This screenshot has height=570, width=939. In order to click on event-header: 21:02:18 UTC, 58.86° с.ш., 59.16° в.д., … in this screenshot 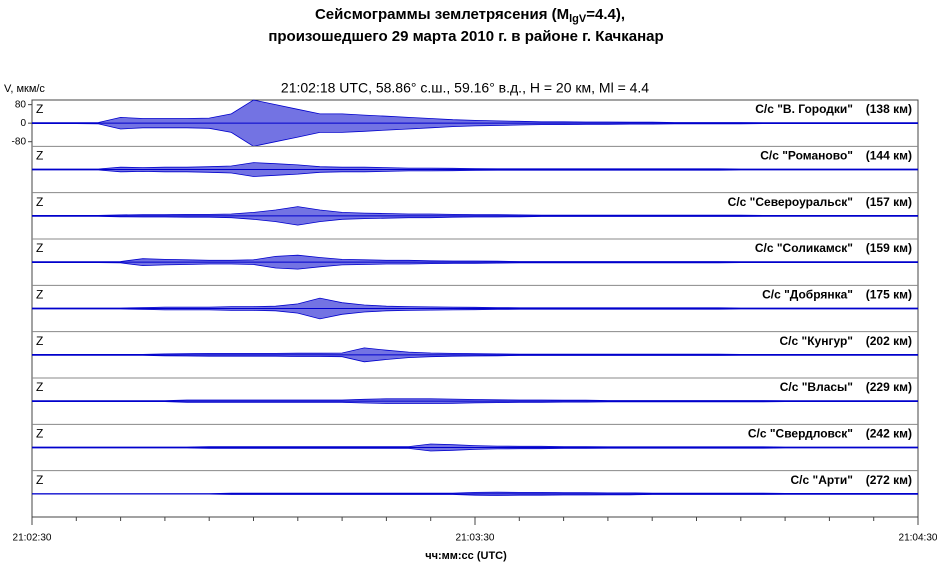, I will do `click(465, 88)`.